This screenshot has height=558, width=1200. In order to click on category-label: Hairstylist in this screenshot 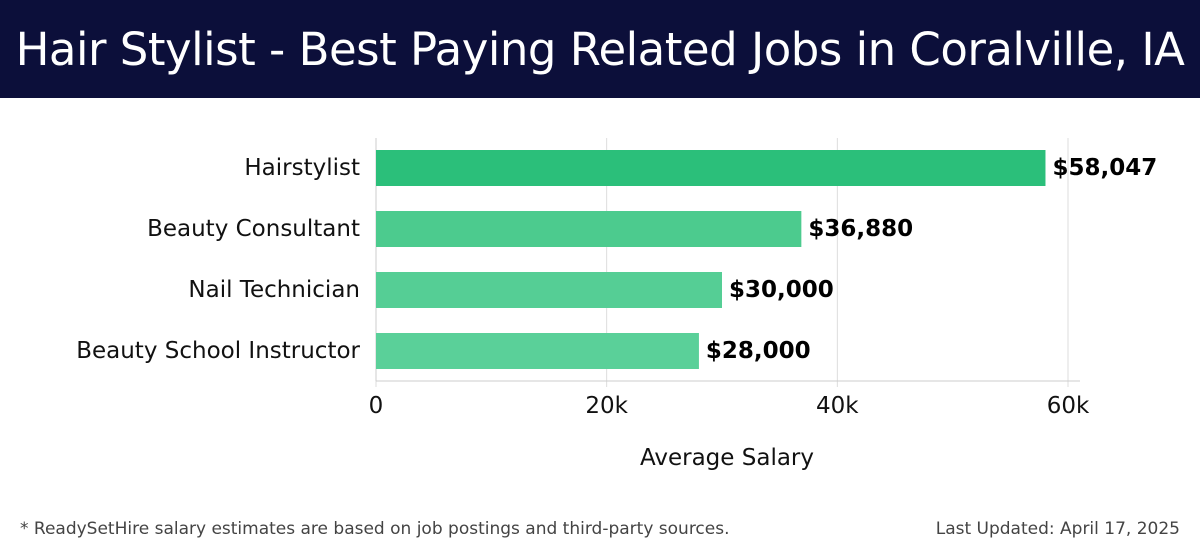, I will do `click(302, 168)`.